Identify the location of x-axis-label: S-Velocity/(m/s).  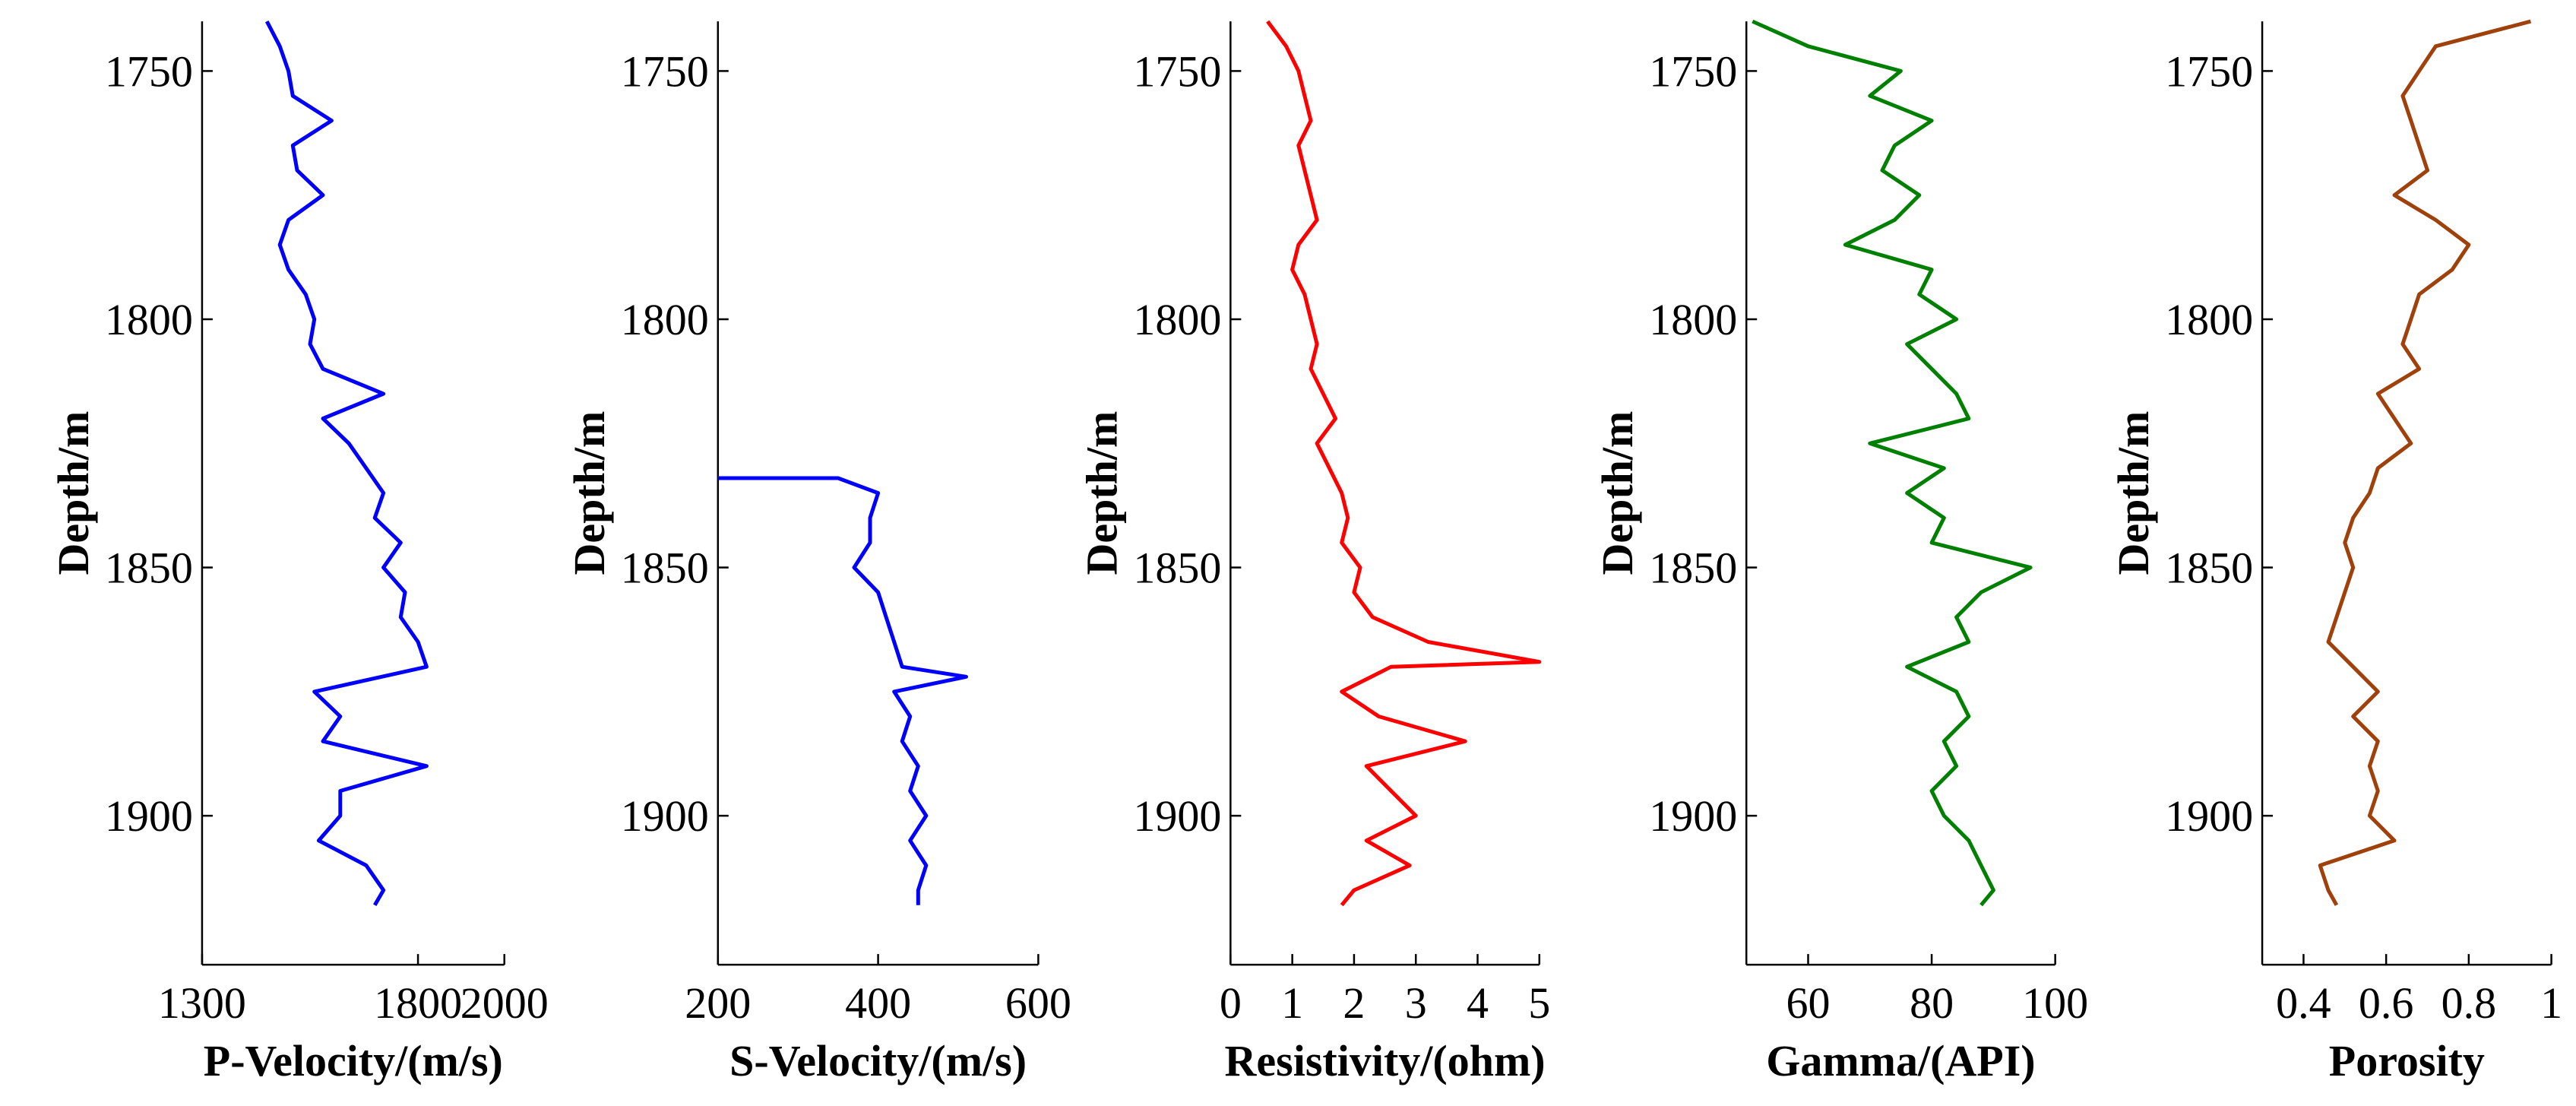
(878, 1060).